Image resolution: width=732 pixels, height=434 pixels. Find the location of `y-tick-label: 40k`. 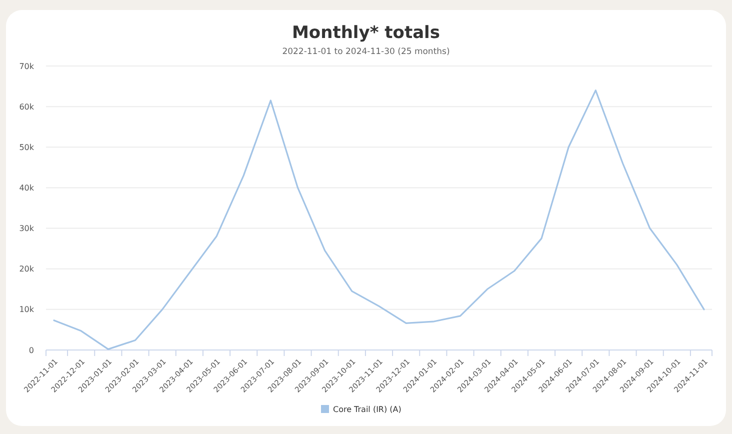

y-tick-label: 40k is located at coordinates (26, 188).